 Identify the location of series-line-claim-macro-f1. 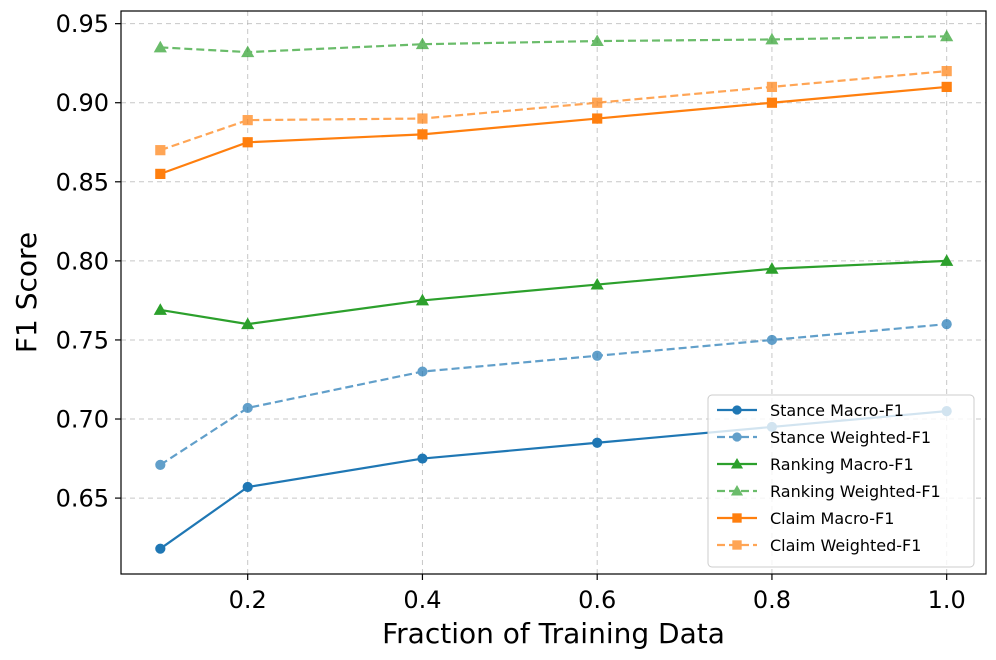
(553, 130).